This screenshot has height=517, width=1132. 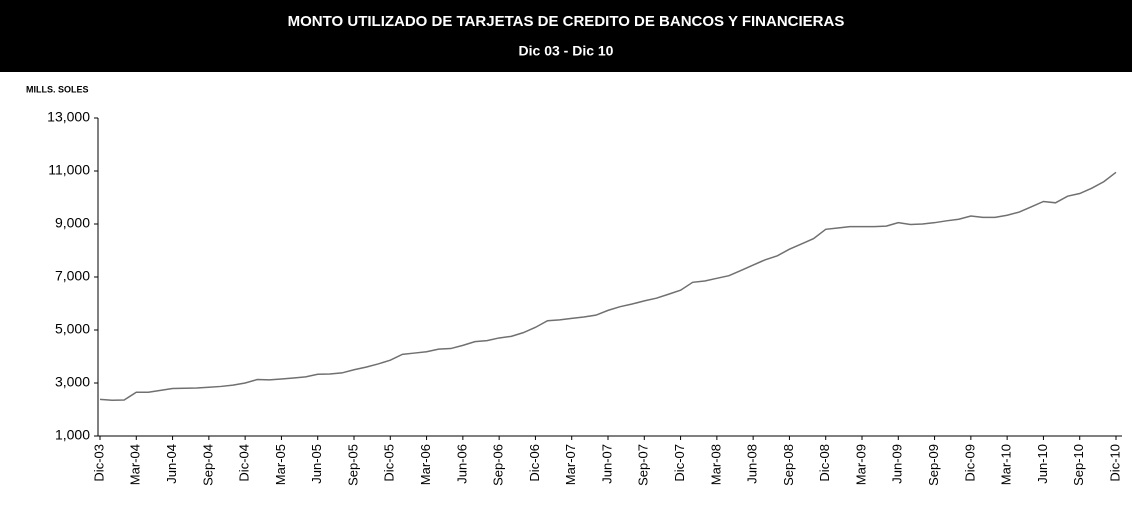 I want to click on y-tick-label: 5,000, so click(x=72, y=329).